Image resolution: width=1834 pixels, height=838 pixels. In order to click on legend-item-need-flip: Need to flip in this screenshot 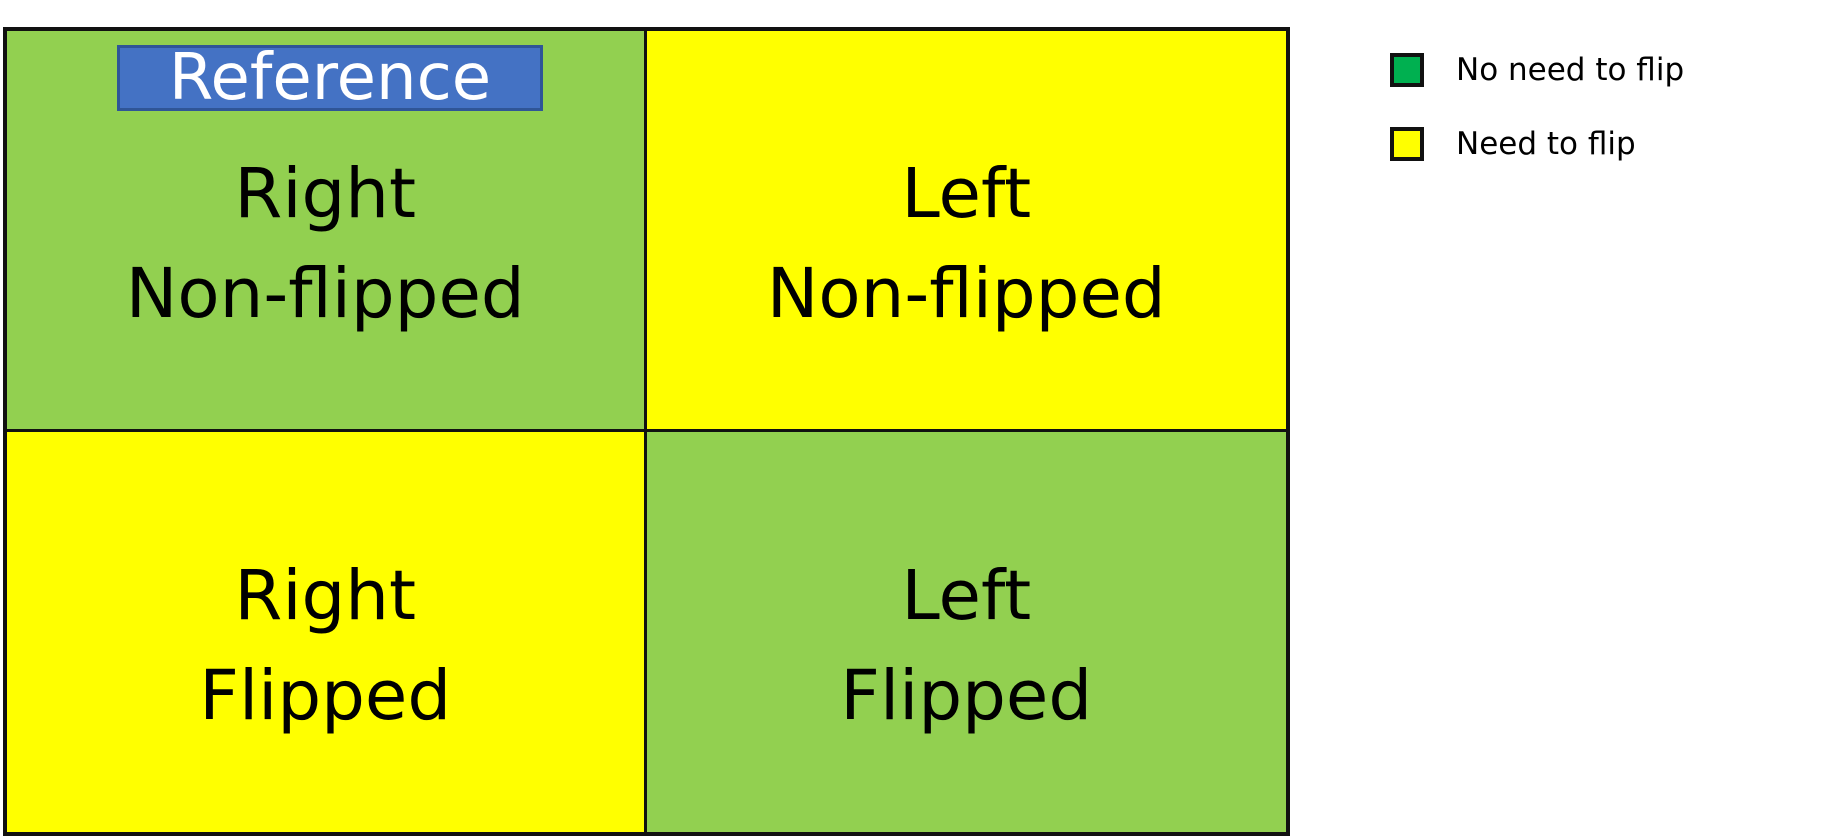, I will do `click(1537, 144)`.